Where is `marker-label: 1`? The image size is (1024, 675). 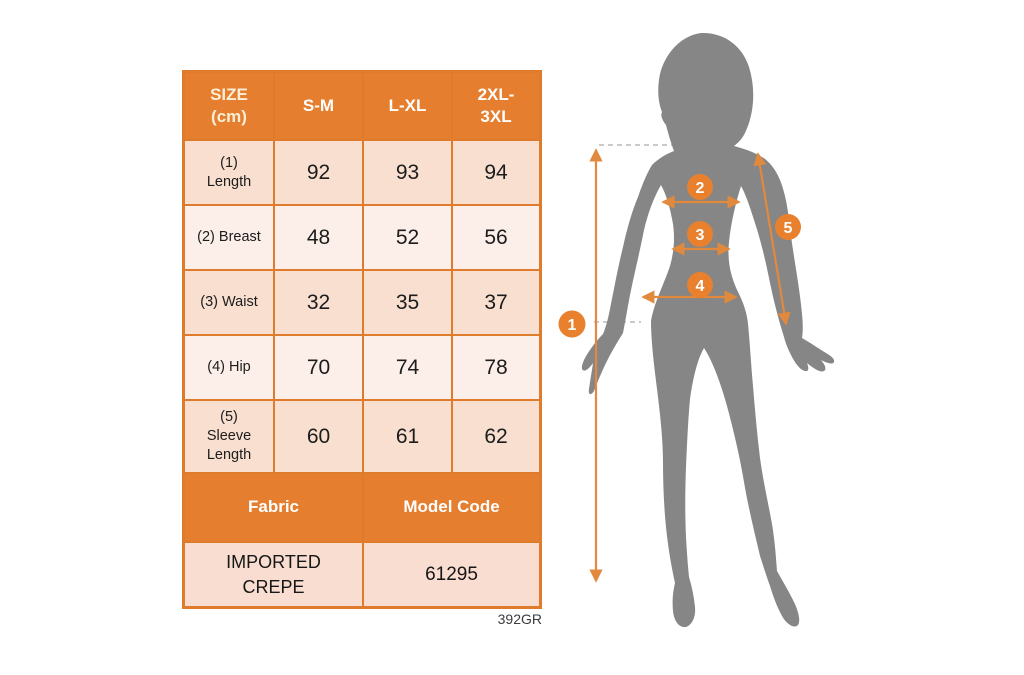
marker-label: 1 is located at coordinates (572, 325).